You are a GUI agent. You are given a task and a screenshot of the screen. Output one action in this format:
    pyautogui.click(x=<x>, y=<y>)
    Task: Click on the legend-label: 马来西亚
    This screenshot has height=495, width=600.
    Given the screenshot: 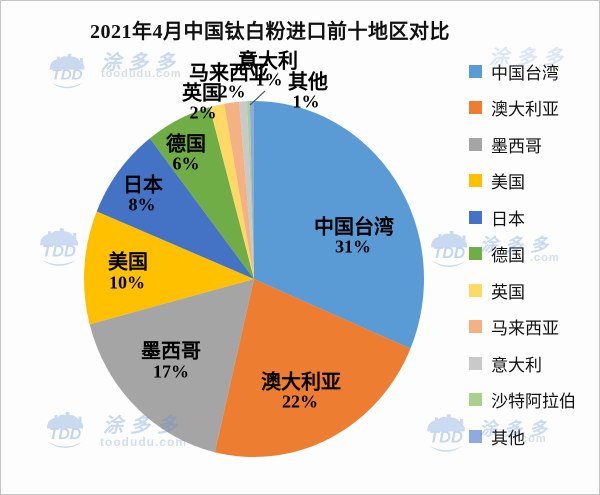 What is the action you would take?
    pyautogui.click(x=525, y=328)
    